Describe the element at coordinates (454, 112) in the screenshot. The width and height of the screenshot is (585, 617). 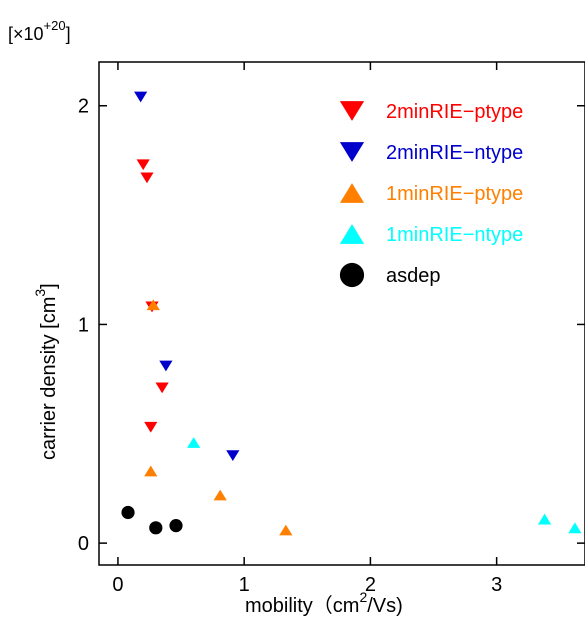
I see `legend-label: 2minRIE−ptype` at that location.